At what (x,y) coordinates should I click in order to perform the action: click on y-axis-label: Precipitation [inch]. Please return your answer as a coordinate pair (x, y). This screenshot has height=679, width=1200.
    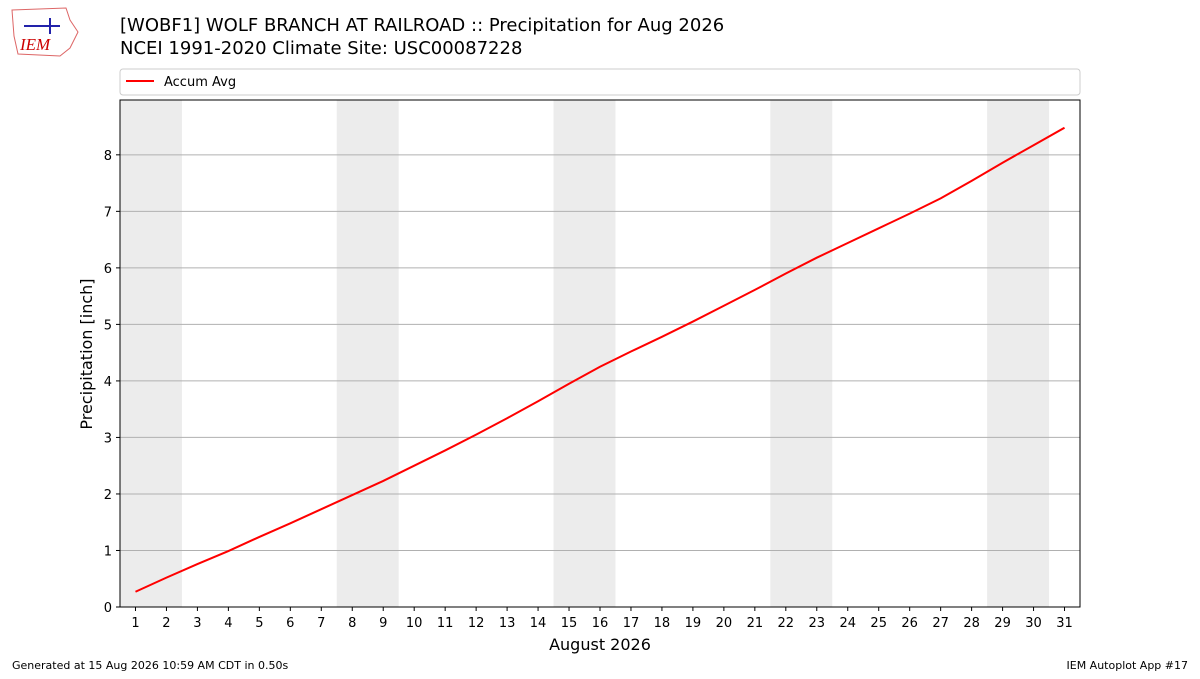
    Looking at the image, I should click on (86, 353).